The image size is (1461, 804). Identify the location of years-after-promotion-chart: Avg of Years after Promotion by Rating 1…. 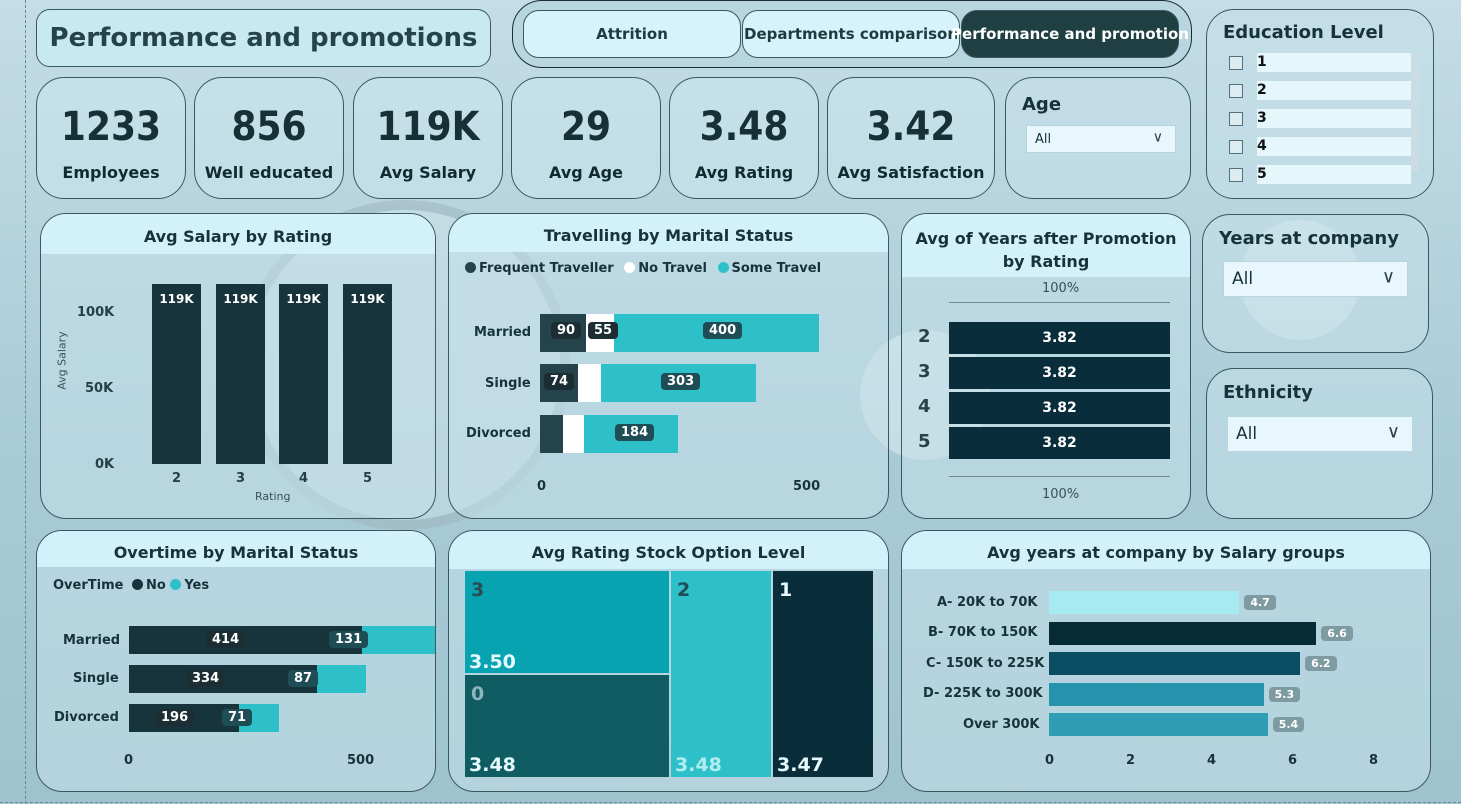
(1046, 366).